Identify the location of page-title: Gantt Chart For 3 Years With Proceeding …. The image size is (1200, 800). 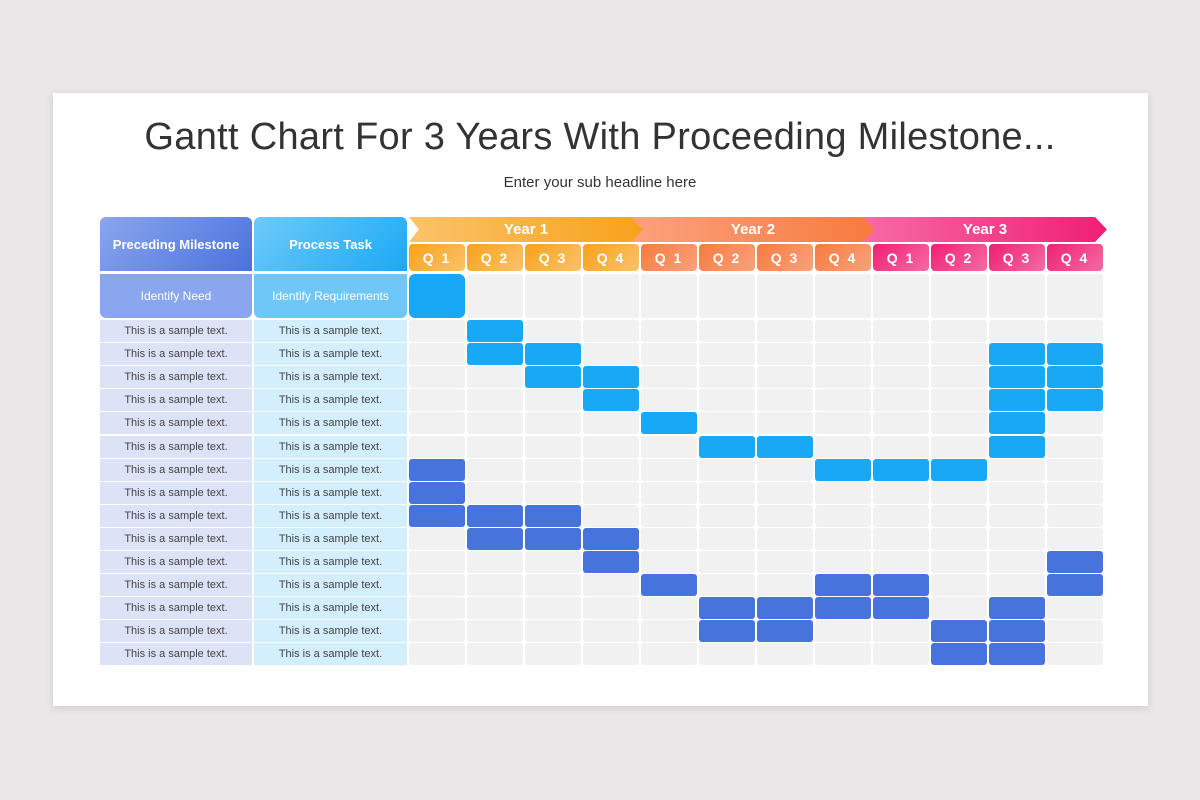
(600, 137).